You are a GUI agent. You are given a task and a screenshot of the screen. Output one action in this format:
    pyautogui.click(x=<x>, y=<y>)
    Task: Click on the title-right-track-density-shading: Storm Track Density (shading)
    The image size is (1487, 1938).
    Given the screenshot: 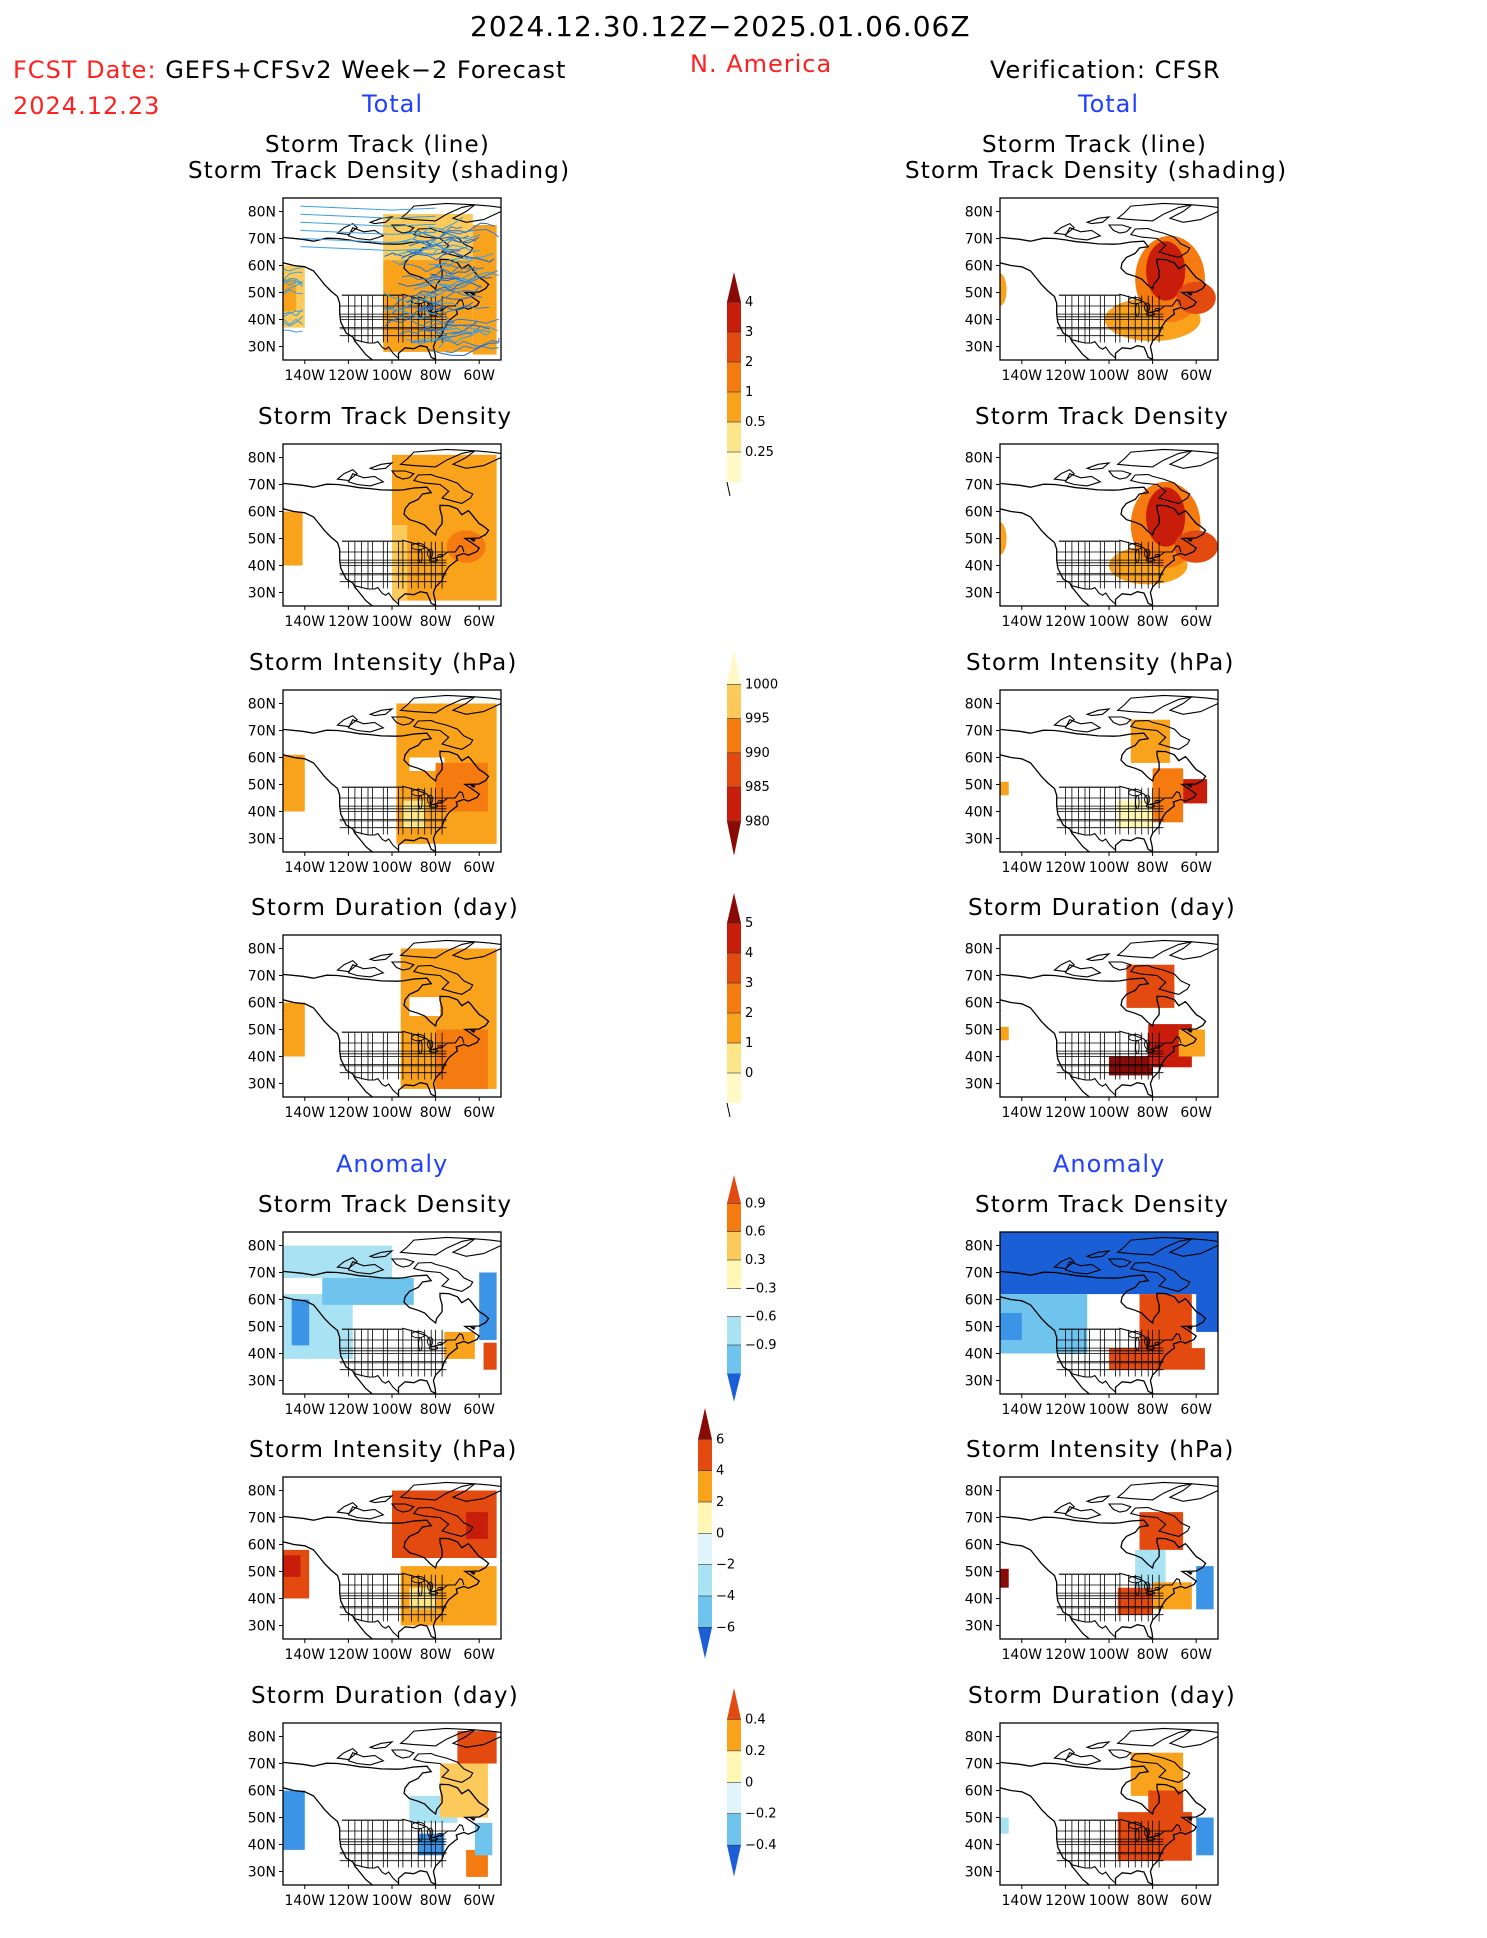 What is the action you would take?
    pyautogui.click(x=1096, y=171)
    